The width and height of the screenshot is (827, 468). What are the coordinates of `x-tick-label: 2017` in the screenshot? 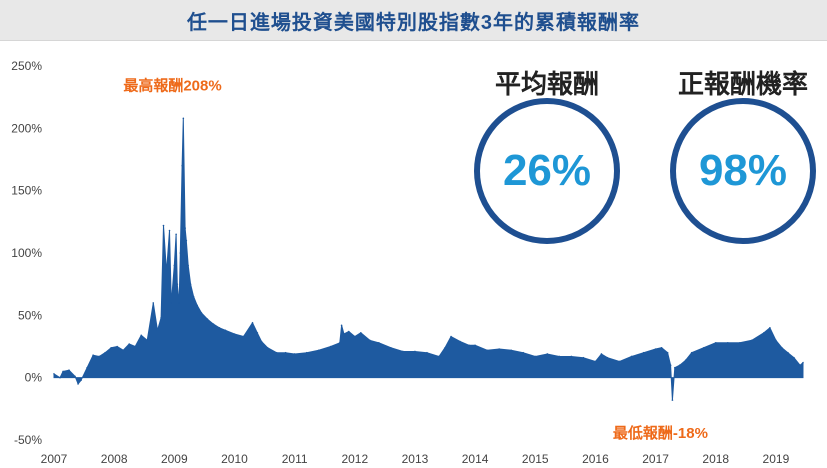 It's located at (655, 459).